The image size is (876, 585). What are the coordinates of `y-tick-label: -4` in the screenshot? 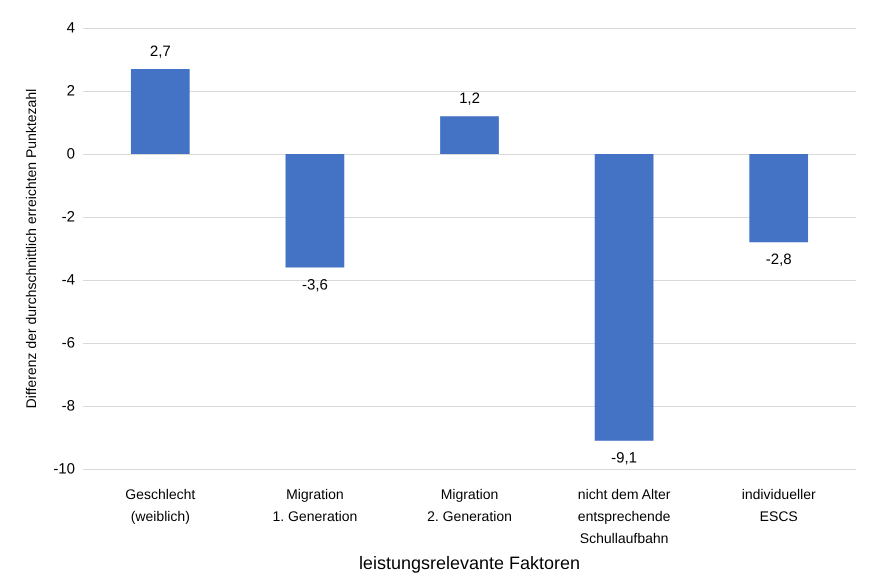 It's located at (68, 280).